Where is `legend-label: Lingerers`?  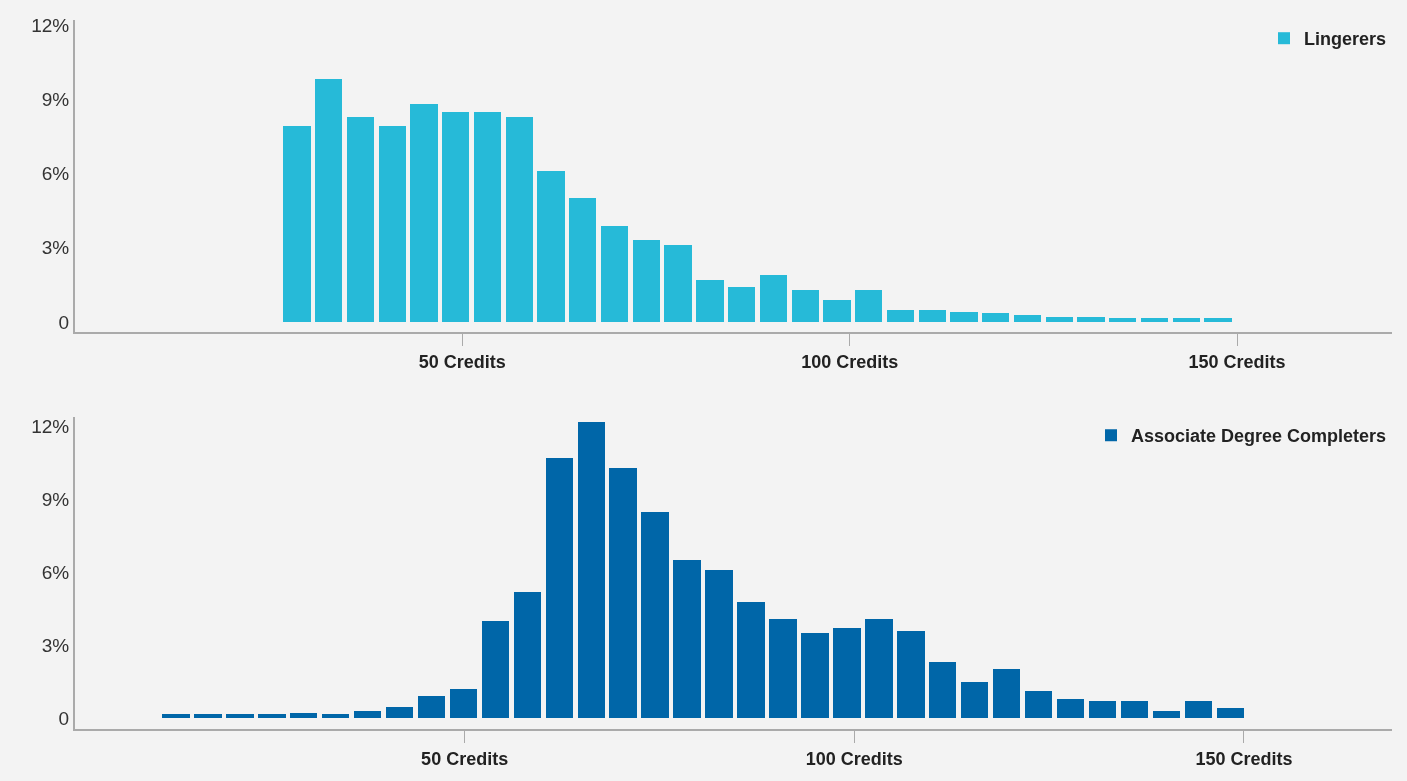 legend-label: Lingerers is located at coordinates (1345, 39).